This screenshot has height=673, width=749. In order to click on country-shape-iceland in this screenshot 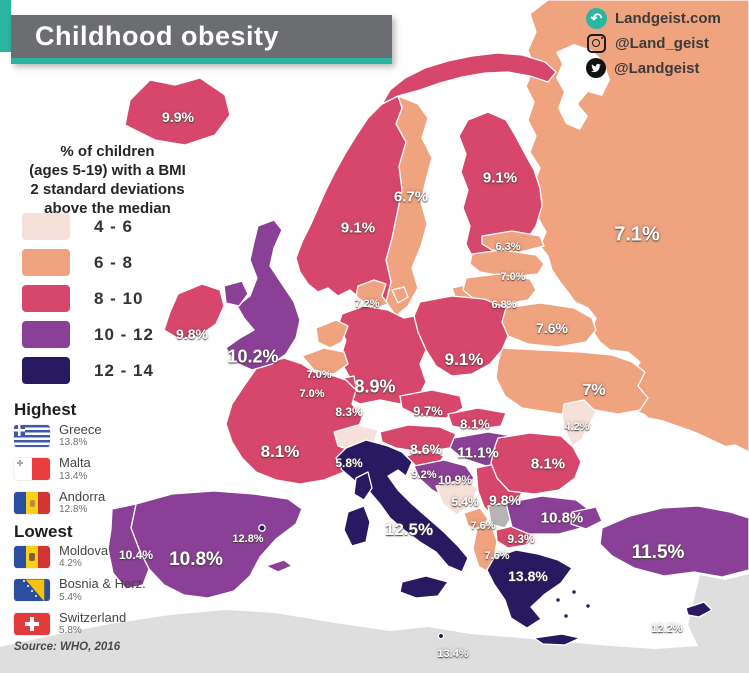, I will do `click(177, 111)`.